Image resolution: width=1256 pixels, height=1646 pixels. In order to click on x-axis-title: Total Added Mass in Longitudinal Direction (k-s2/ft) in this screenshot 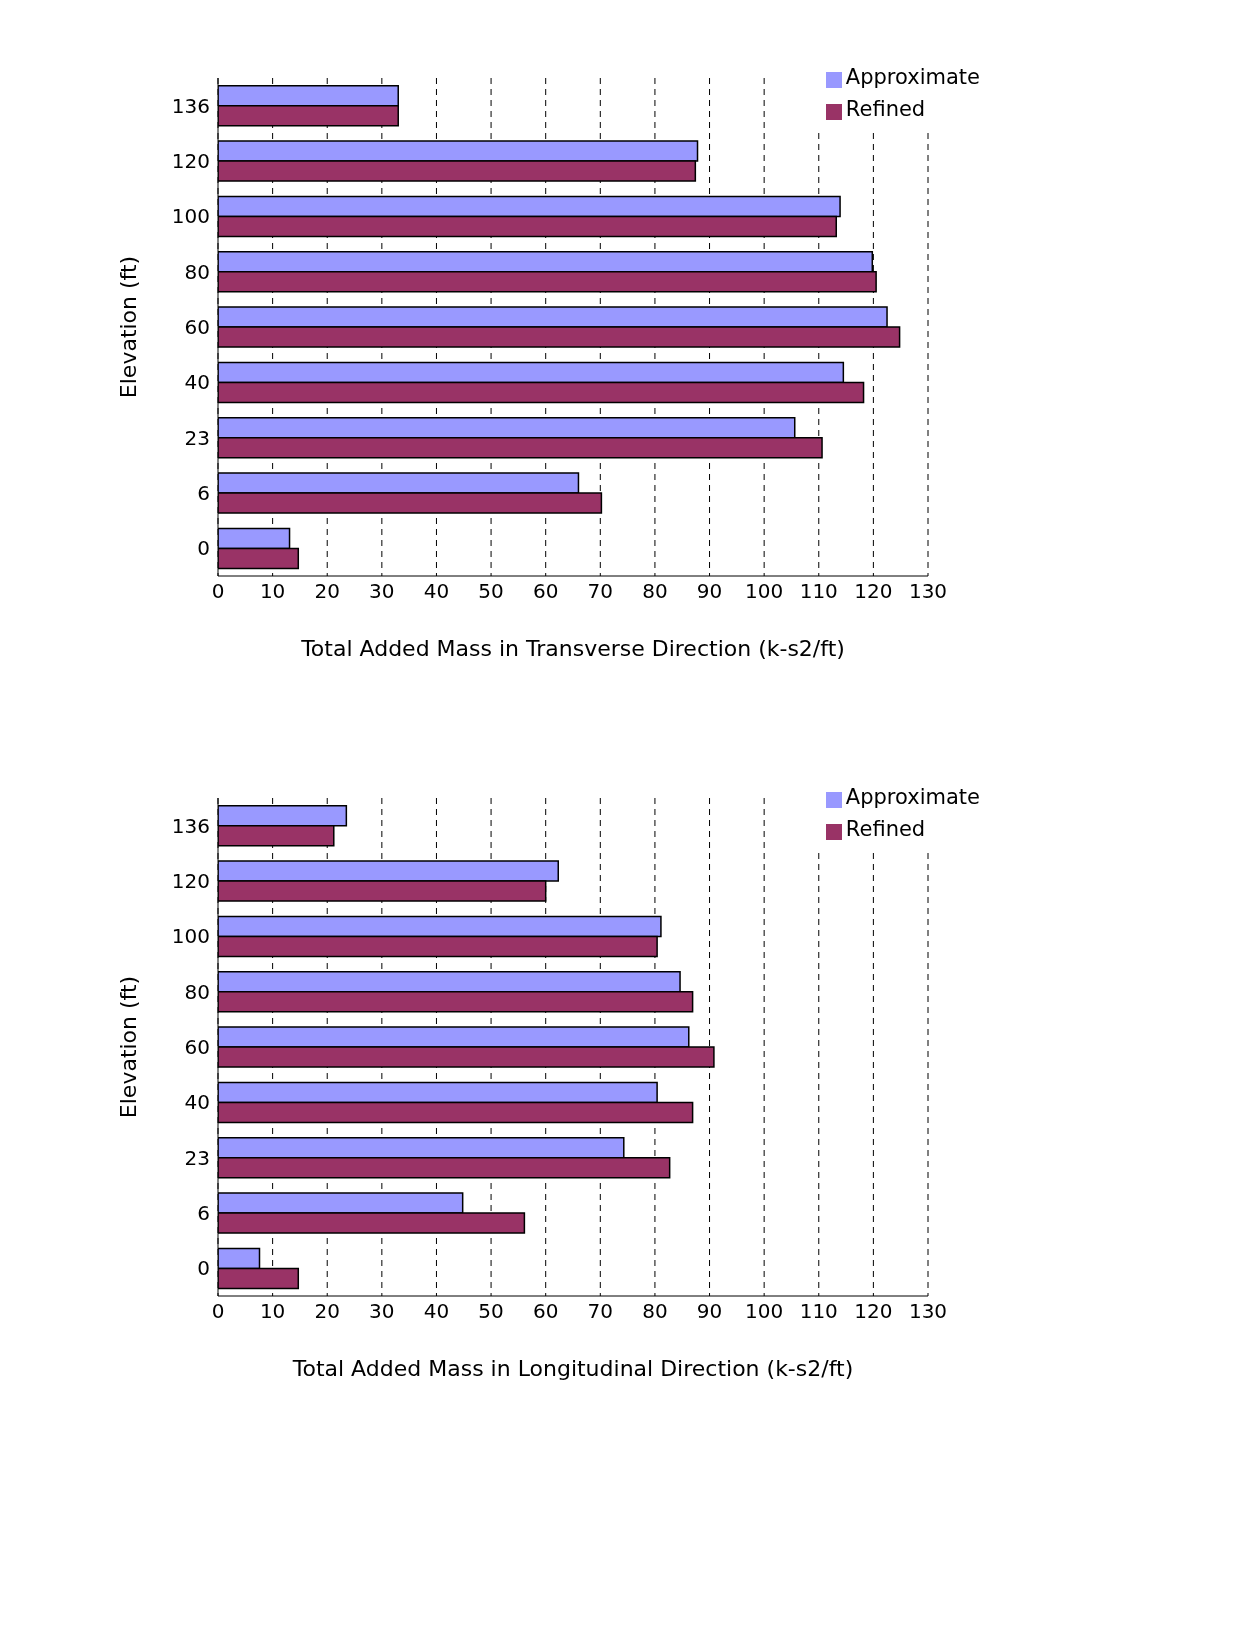, I will do `click(572, 1368)`.